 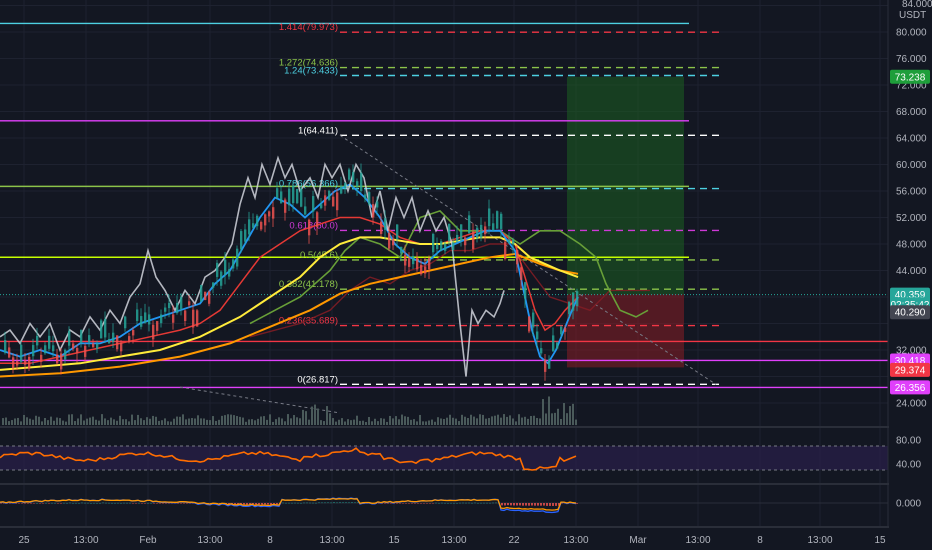 What do you see at coordinates (288, 504) in the screenshot?
I see `signal-line` at bounding box center [288, 504].